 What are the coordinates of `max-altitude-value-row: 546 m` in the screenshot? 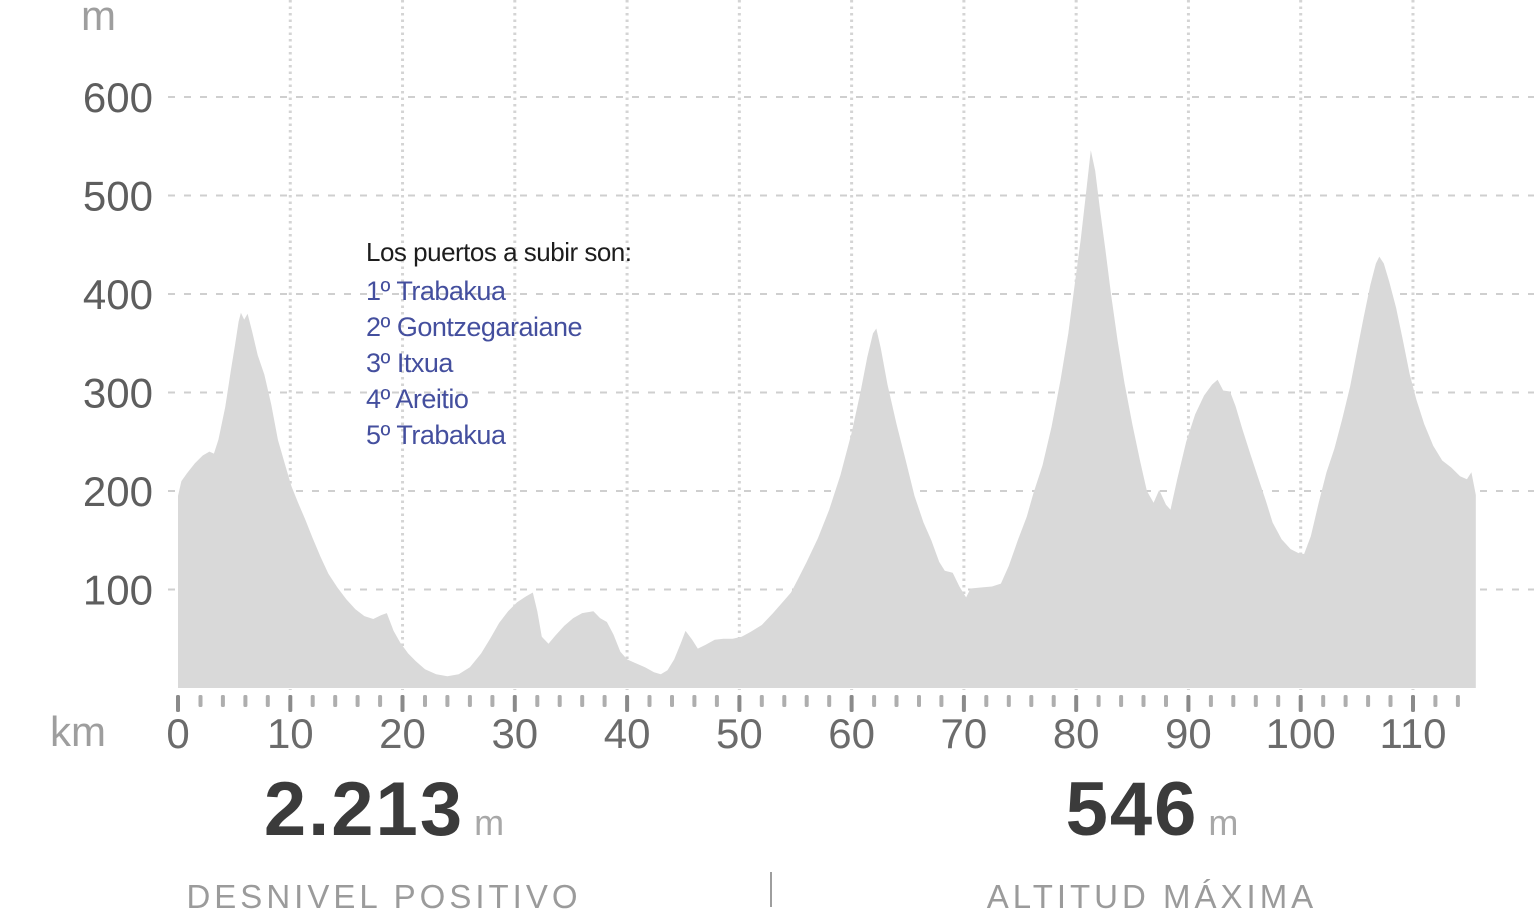 It's located at (1152, 819).